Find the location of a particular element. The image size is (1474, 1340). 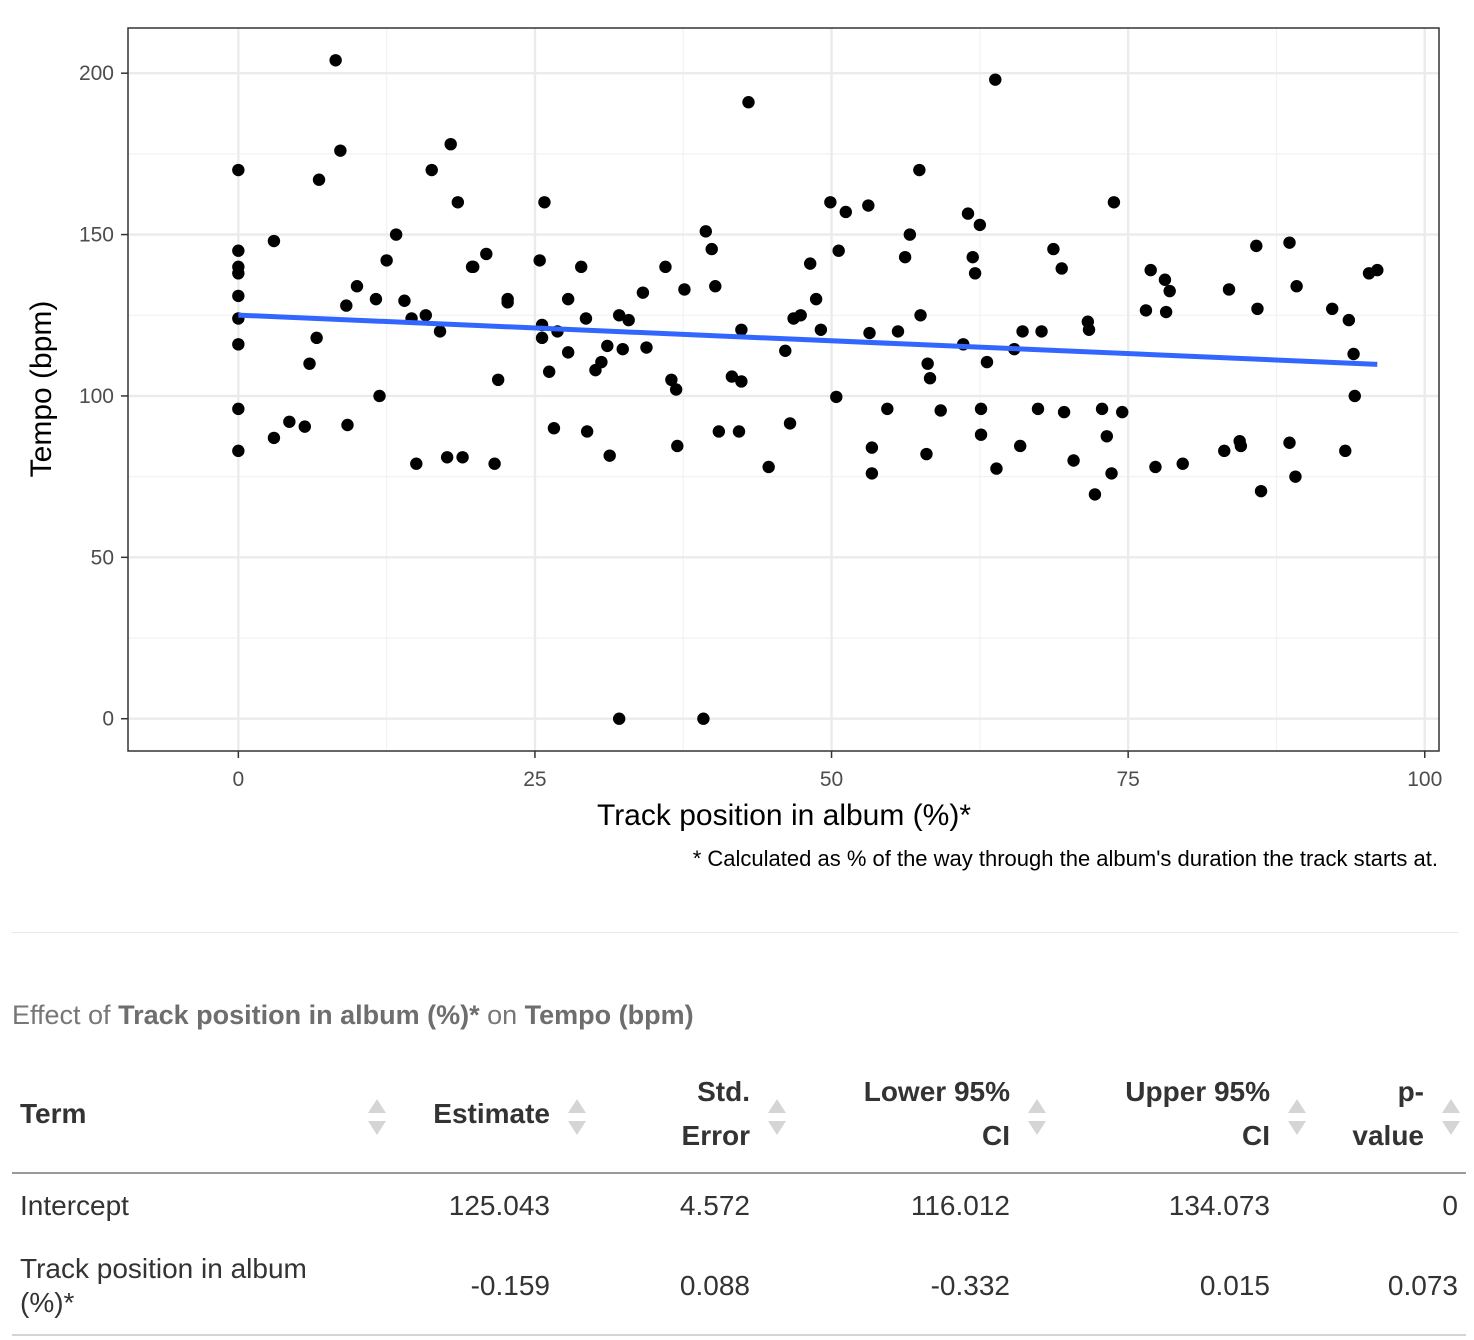

cell-p-value: 0.073 is located at coordinates (1389, 1287).